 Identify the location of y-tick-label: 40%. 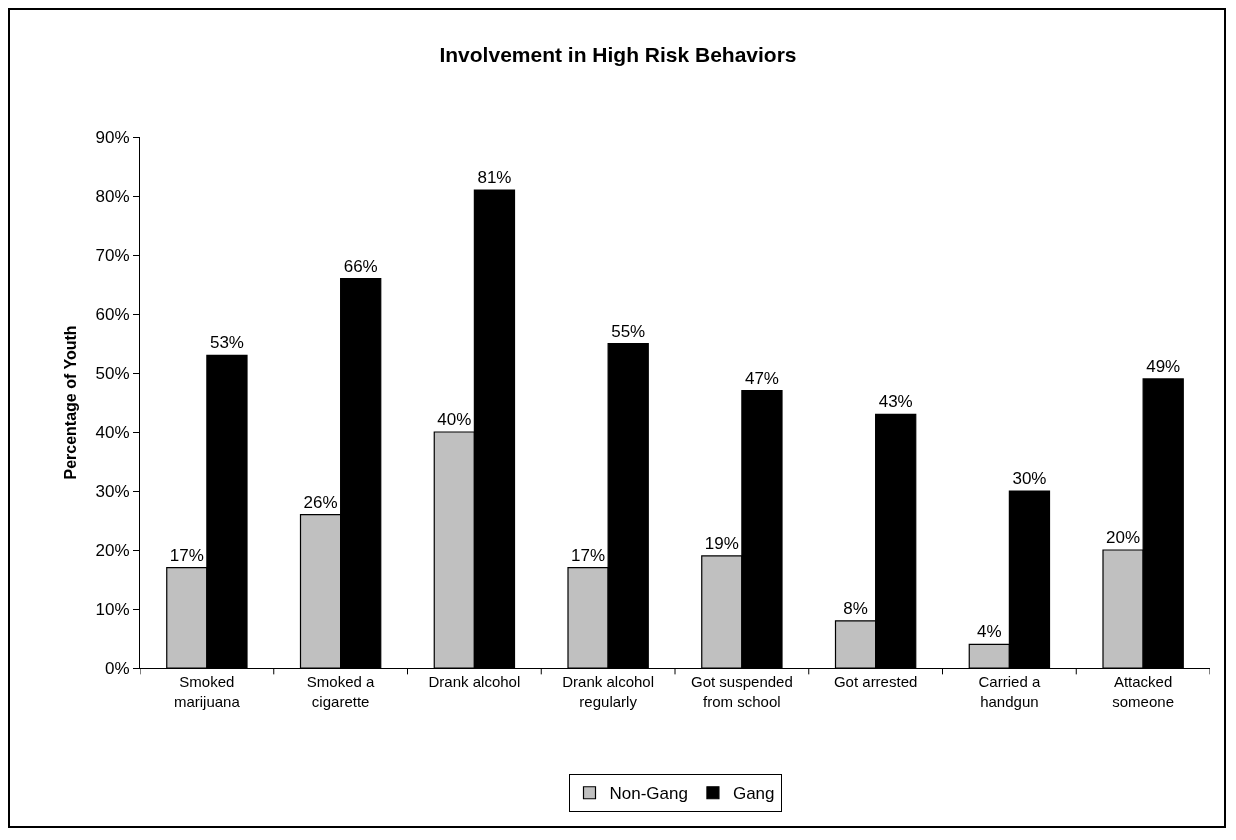
(112, 432).